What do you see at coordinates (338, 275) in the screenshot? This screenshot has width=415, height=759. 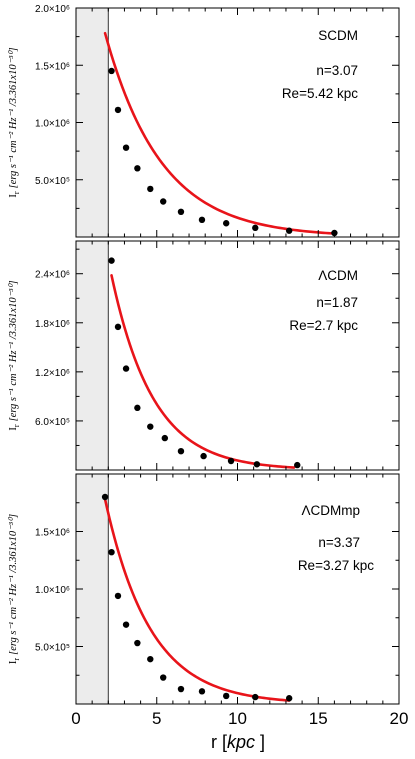 I see `model-label: ΛCDM` at bounding box center [338, 275].